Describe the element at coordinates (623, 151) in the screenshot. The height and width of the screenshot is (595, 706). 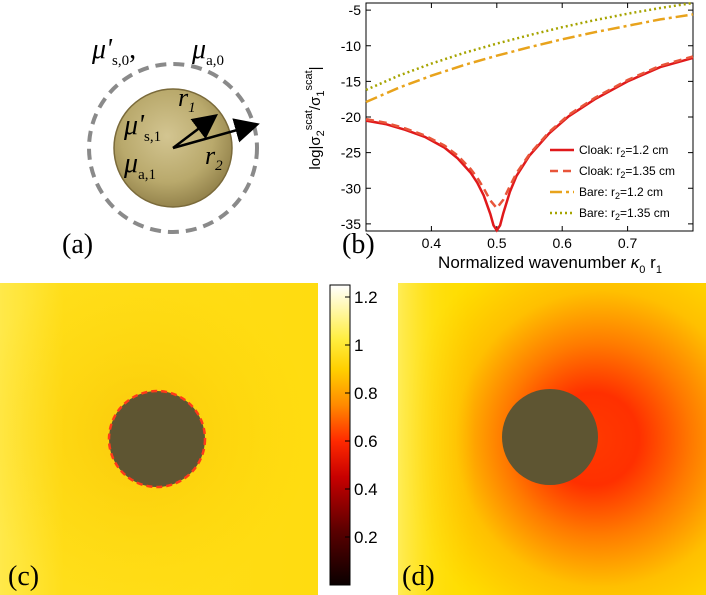
I see `legend-label: Cloak: r2=1.2 cm` at that location.